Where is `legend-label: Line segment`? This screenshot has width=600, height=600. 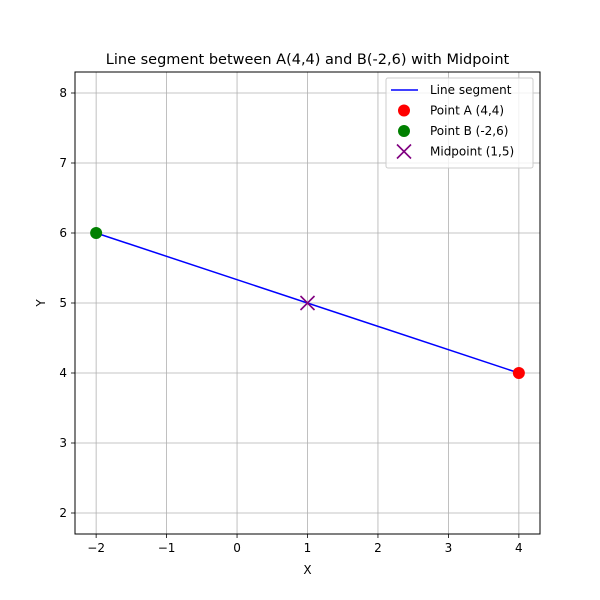 legend-label: Line segment is located at coordinates (471, 90).